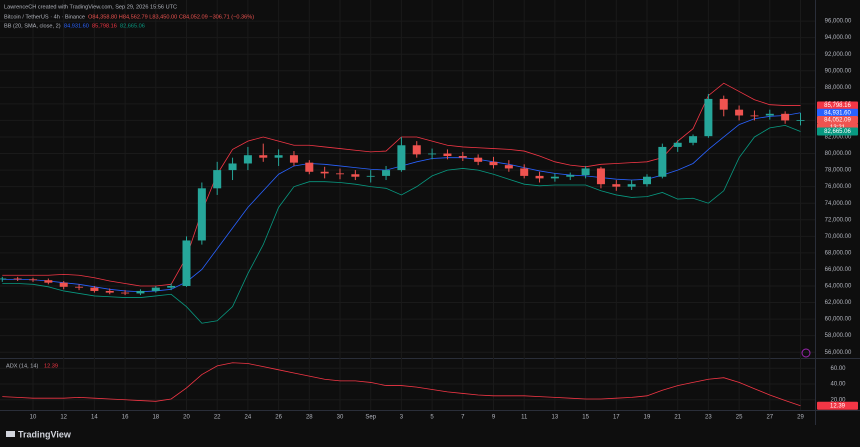  Describe the element at coordinates (838, 171) in the screenshot. I see `y-tick-label: 78,000.00` at that location.